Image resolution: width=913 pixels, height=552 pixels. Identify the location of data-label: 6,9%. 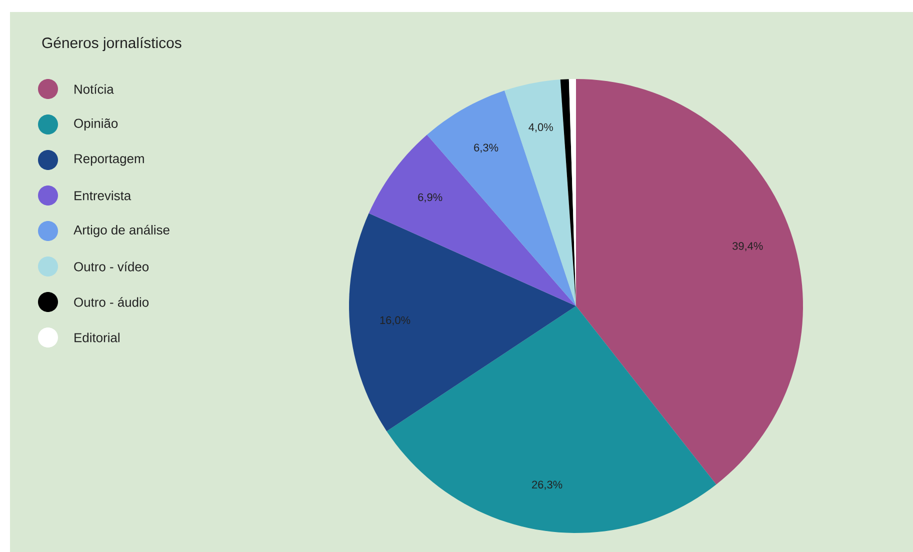
(430, 197).